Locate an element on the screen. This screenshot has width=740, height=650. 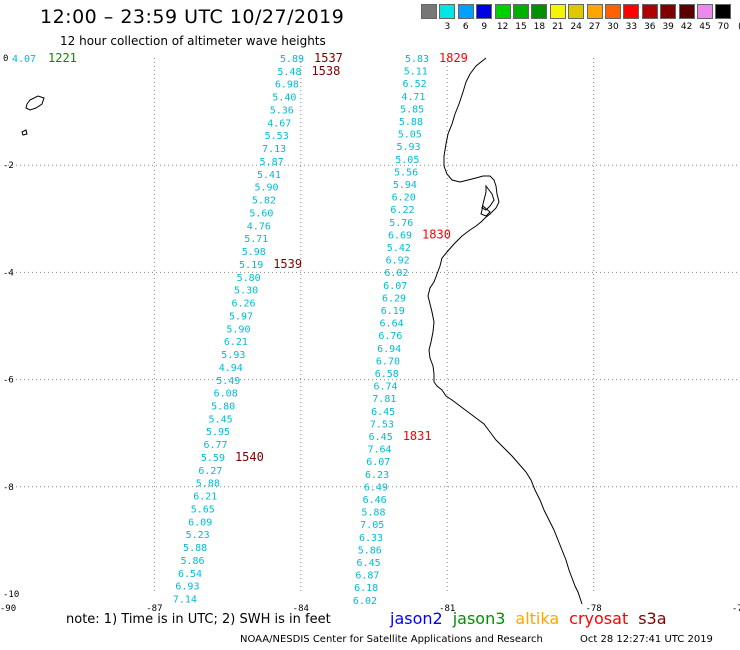
legend-label: 3 is located at coordinates (447, 27).